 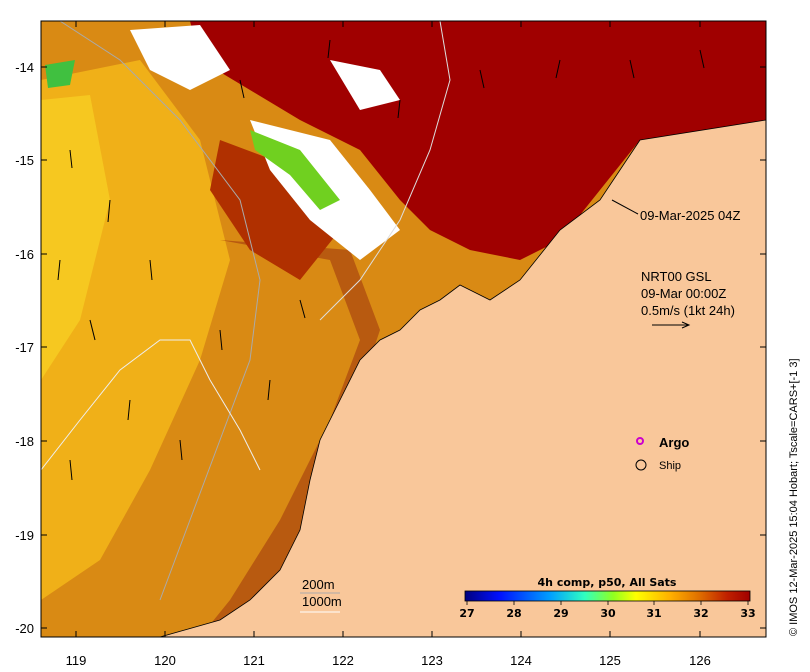 I want to click on lon-tick-label: 124, so click(x=521, y=660).